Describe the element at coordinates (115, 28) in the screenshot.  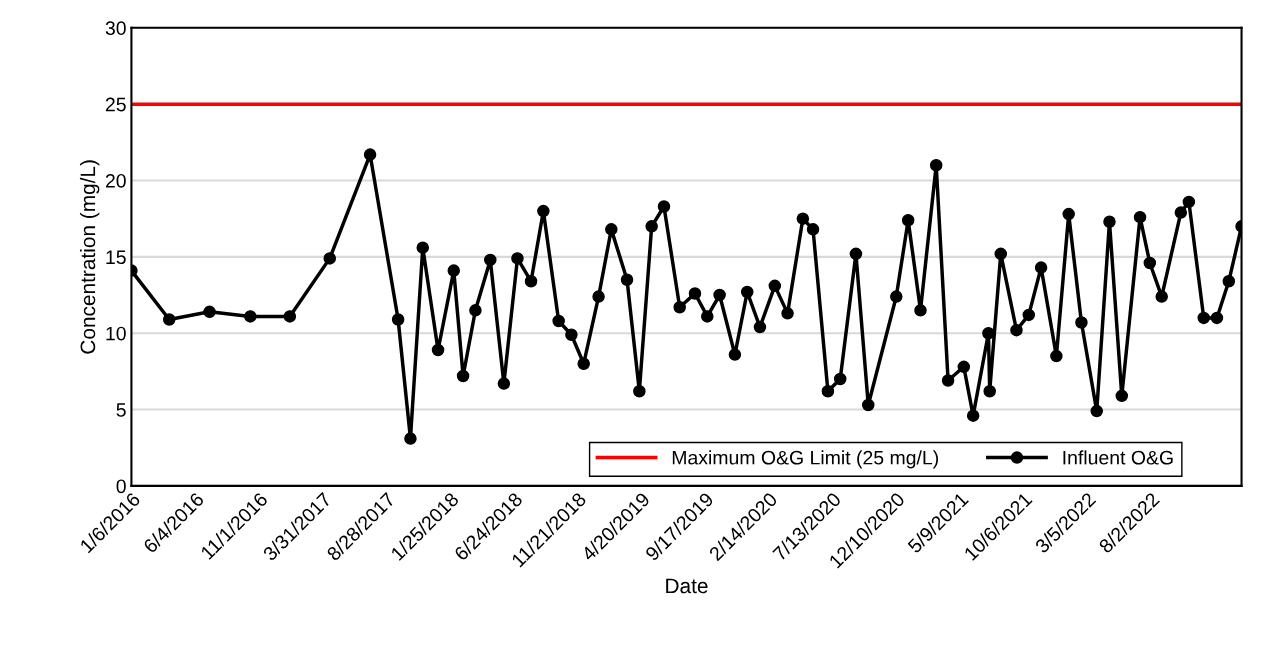
I see `y-tick-label: 30` at that location.